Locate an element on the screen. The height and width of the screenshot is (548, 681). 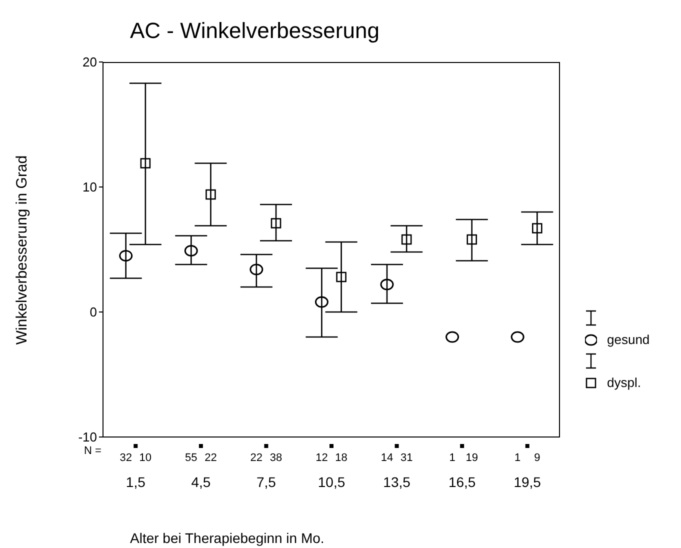
text: 12 is located at coordinates (322, 458).